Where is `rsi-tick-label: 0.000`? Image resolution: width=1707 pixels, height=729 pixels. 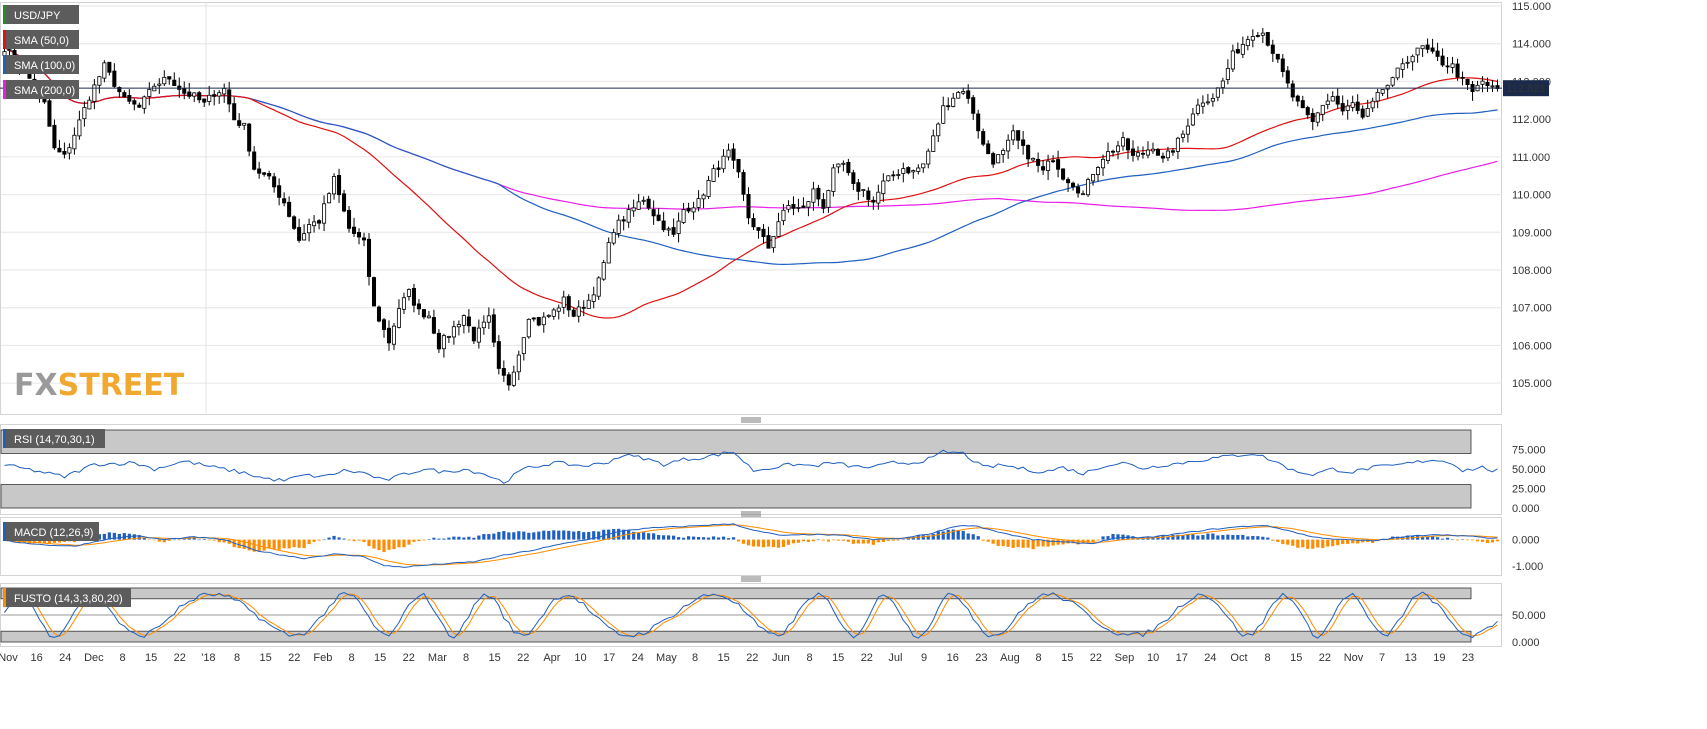 rsi-tick-label: 0.000 is located at coordinates (1526, 509).